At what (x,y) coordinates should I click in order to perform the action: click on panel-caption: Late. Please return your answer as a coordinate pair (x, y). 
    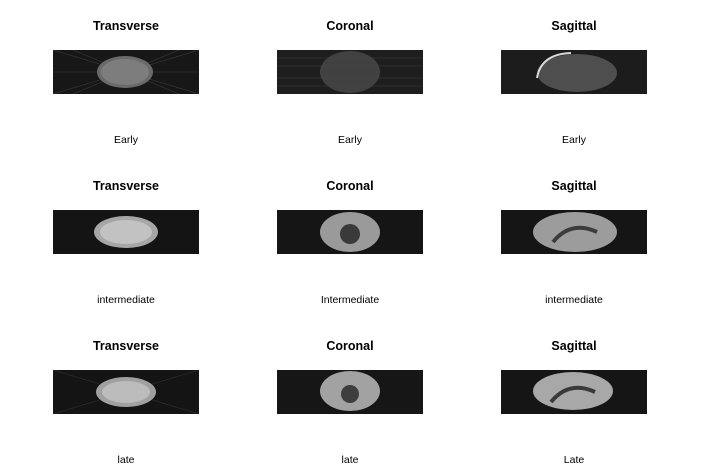
    Looking at the image, I should click on (574, 460).